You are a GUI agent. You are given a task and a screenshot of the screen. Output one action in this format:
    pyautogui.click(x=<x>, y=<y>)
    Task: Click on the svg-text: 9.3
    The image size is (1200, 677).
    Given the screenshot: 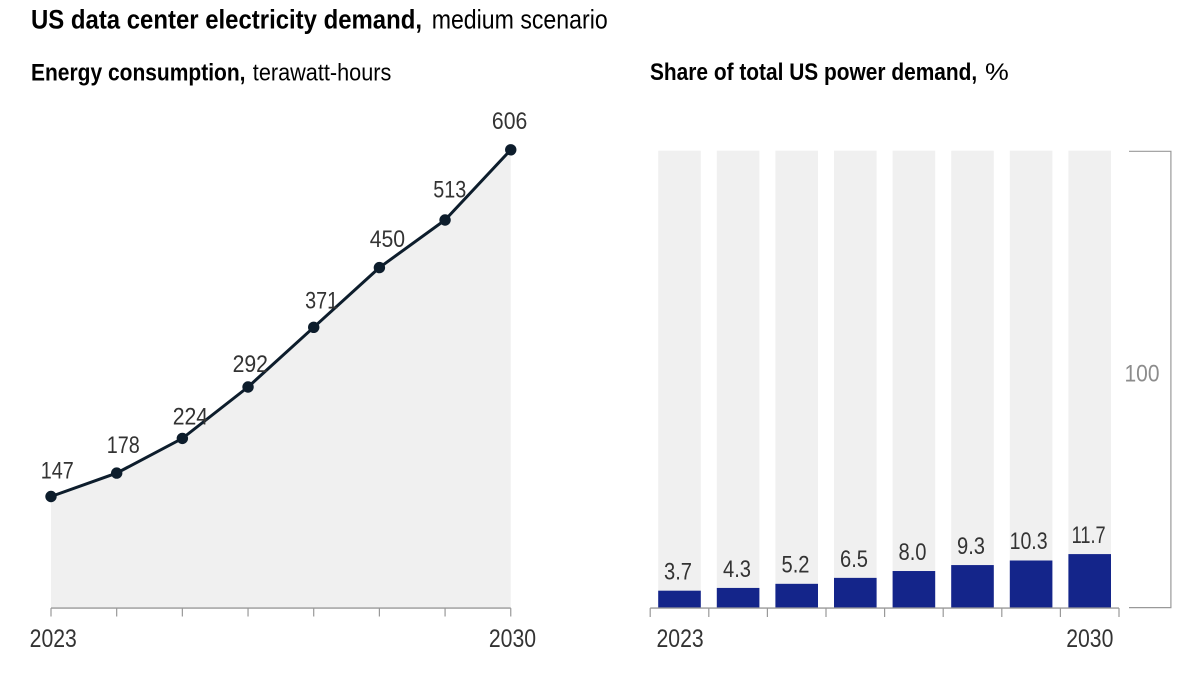 What is the action you would take?
    pyautogui.click(x=971, y=546)
    